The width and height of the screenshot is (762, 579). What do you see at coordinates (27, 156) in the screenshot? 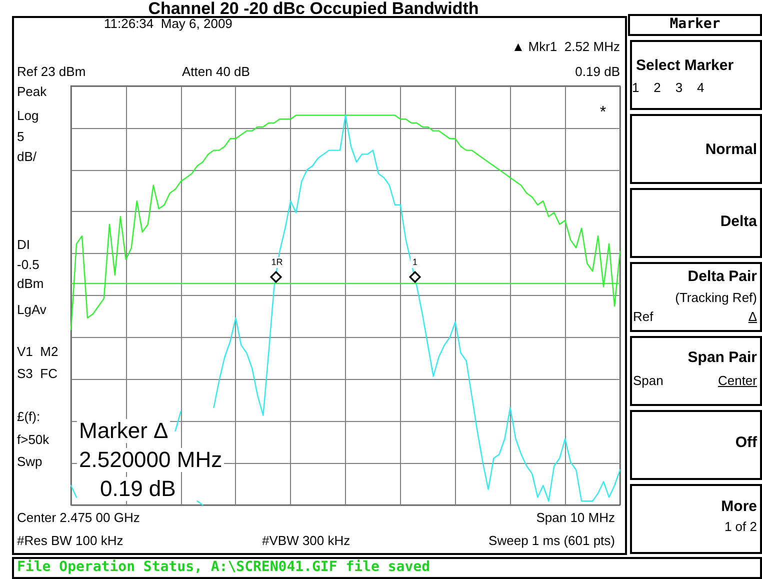
I see `text: dB/` at bounding box center [27, 156].